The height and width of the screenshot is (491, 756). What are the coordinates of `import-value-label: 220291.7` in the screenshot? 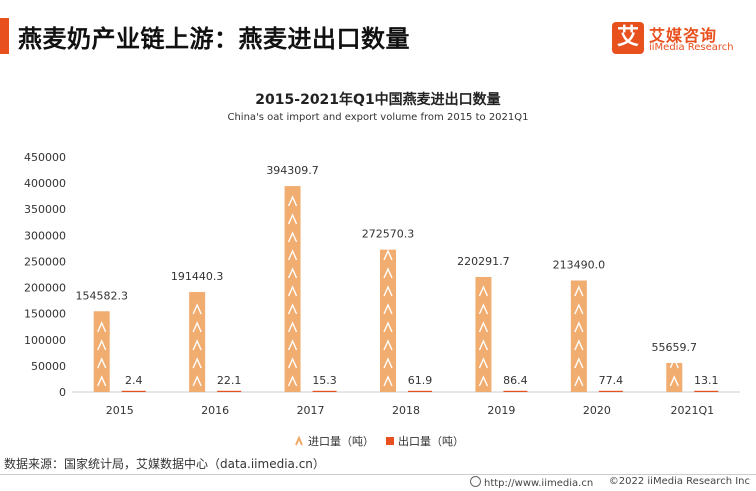 It's located at (483, 261).